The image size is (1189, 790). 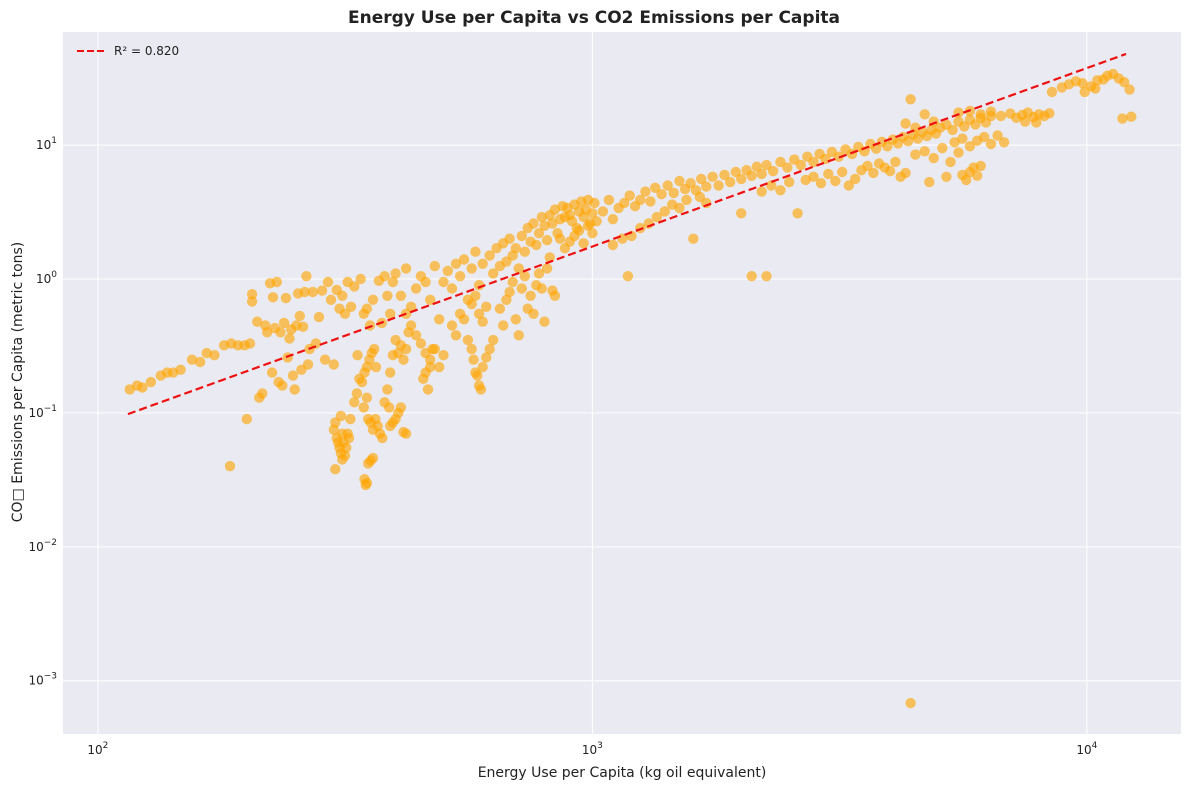 What do you see at coordinates (42, 412) in the screenshot?
I see `y-tick-label: 10⁻¹` at bounding box center [42, 412].